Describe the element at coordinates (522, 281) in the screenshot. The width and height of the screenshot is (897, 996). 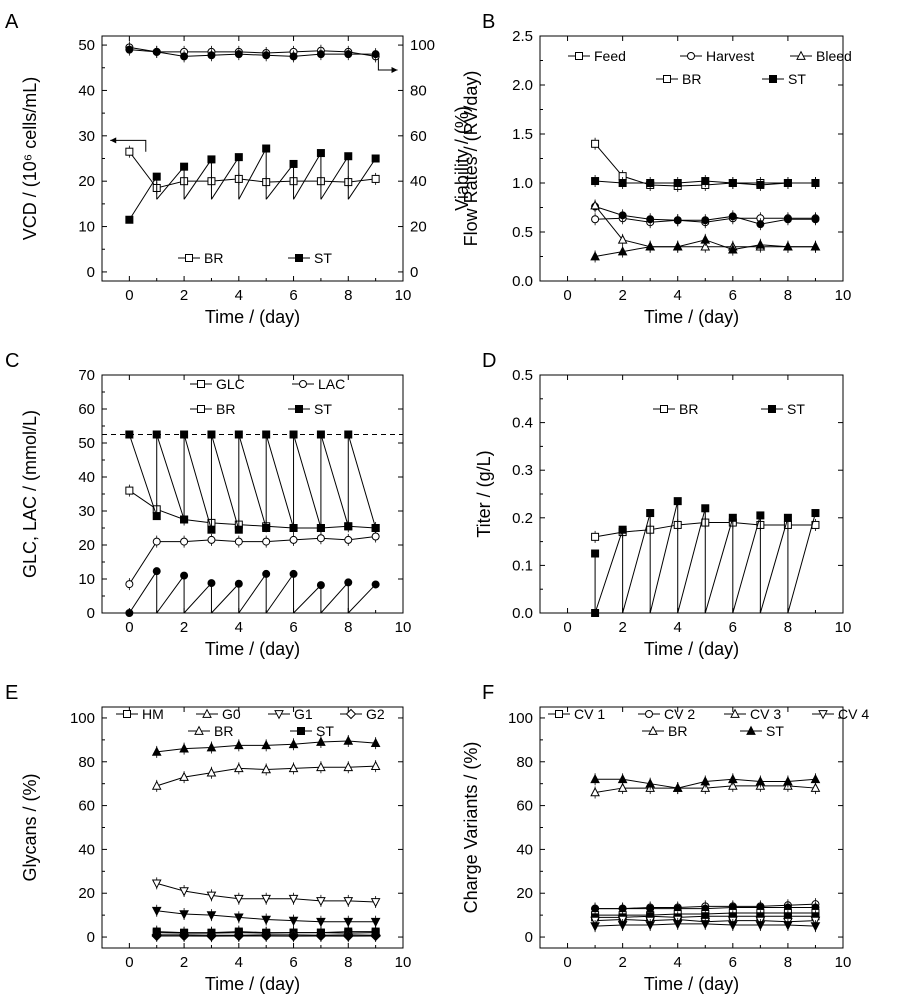
I see `y-tick-label: 0.0` at that location.